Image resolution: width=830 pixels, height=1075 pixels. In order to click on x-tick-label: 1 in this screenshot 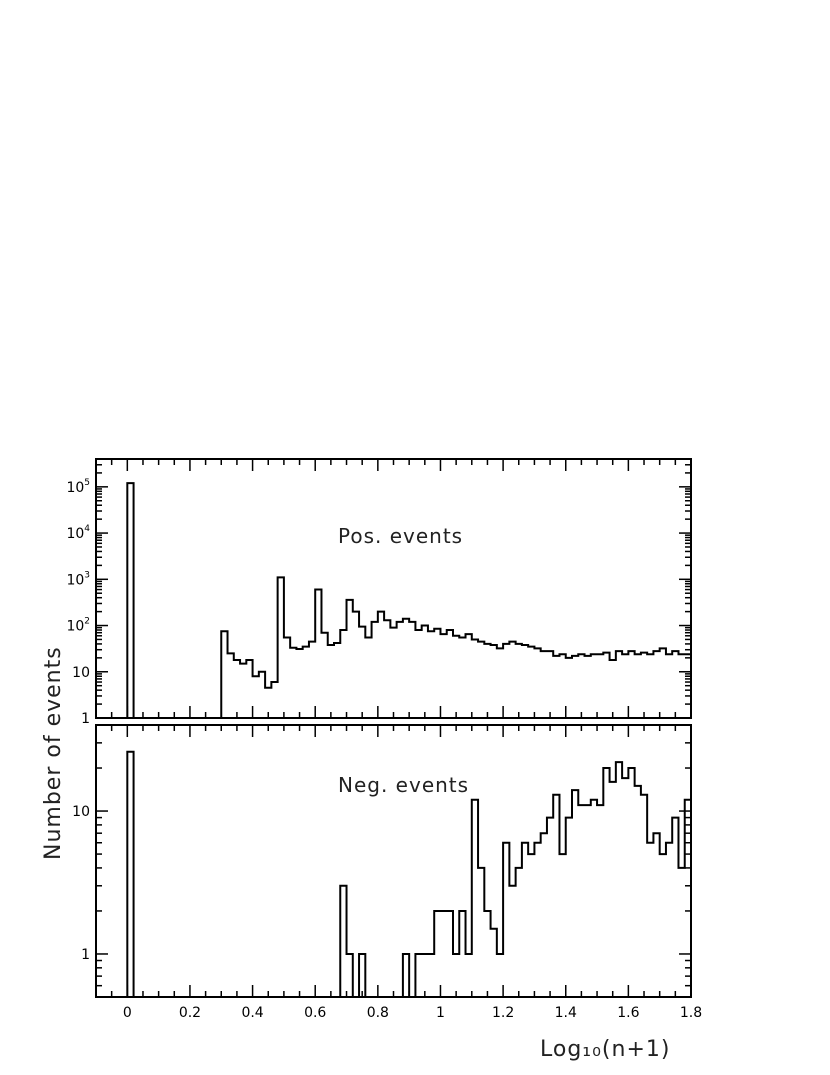, I will do `click(440, 1013)`.